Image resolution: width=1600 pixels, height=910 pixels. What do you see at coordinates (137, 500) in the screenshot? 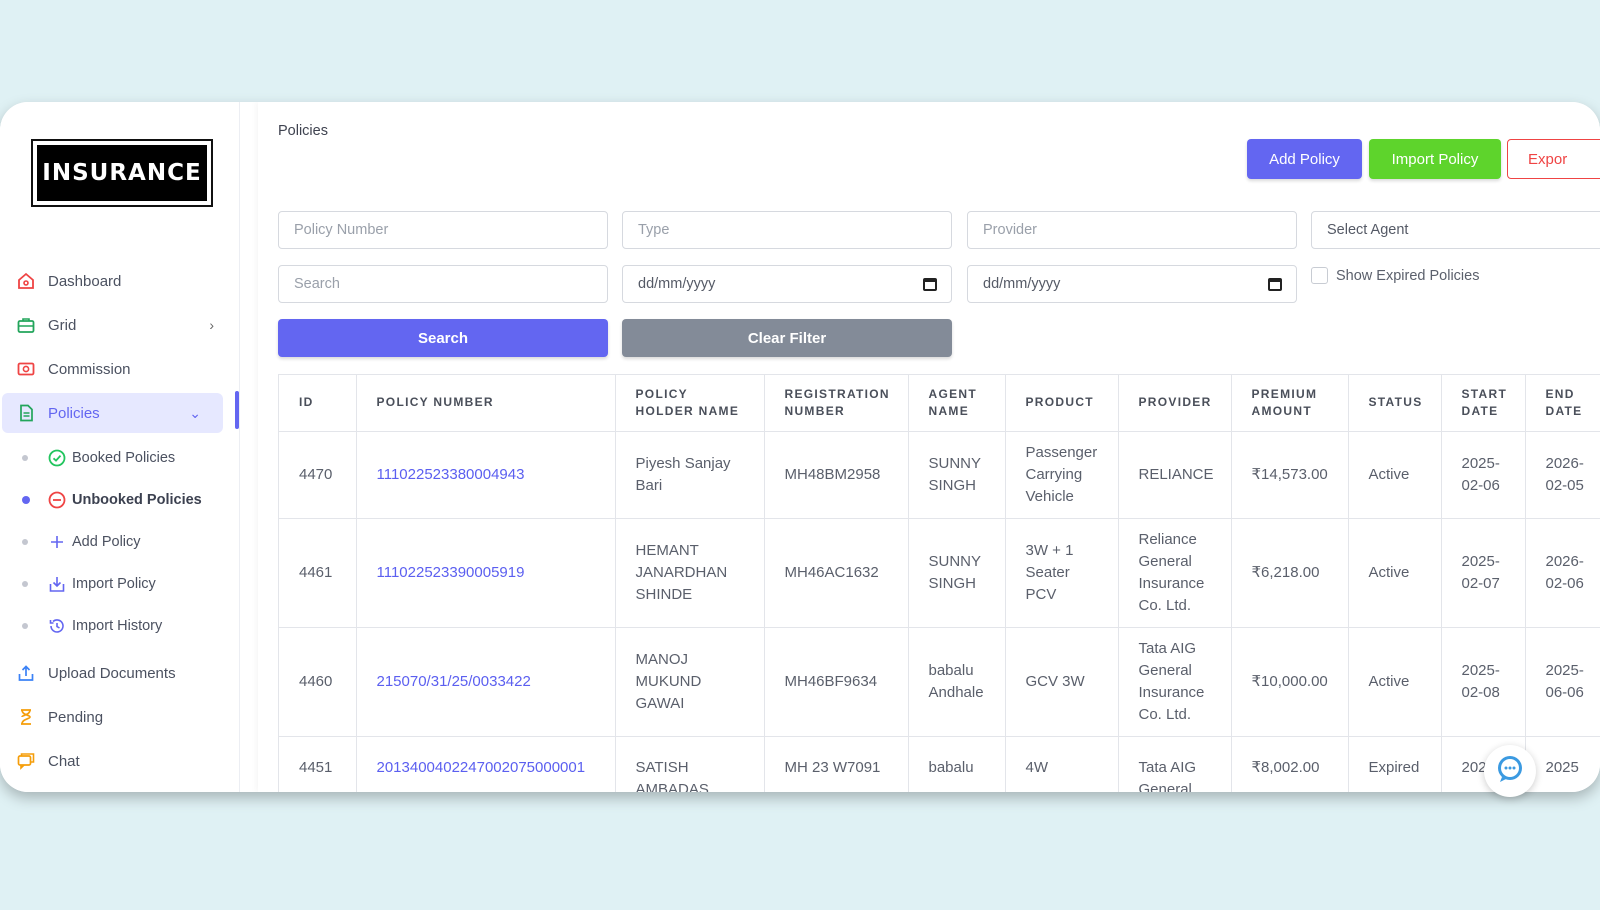
I see `sidebar-subitem-label: Unbooked Policies` at bounding box center [137, 500].